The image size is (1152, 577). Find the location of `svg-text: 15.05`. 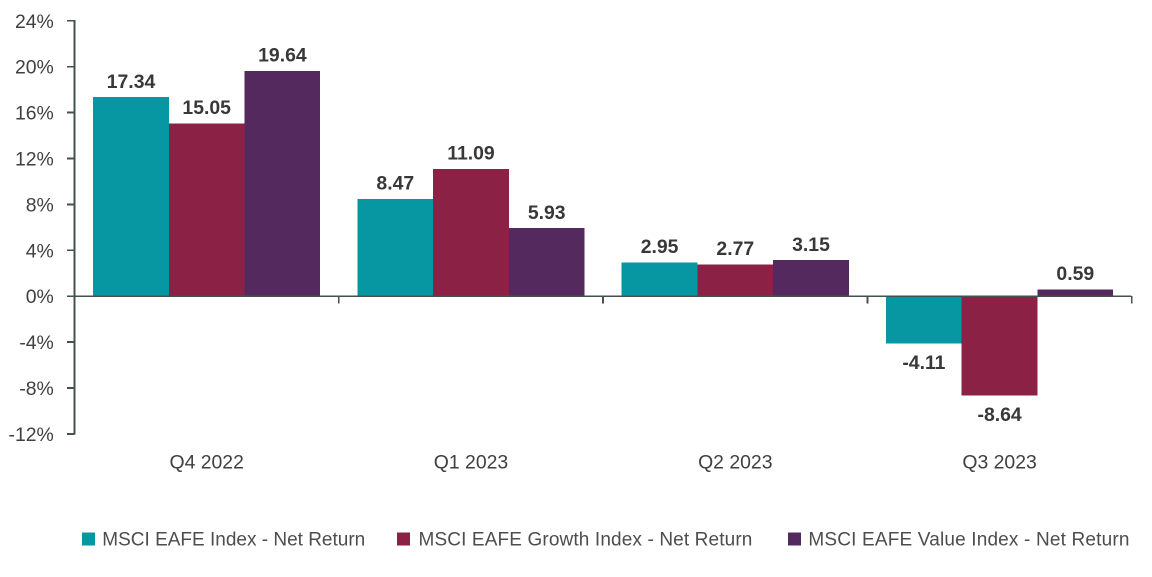

svg-text: 15.05 is located at coordinates (206, 108).